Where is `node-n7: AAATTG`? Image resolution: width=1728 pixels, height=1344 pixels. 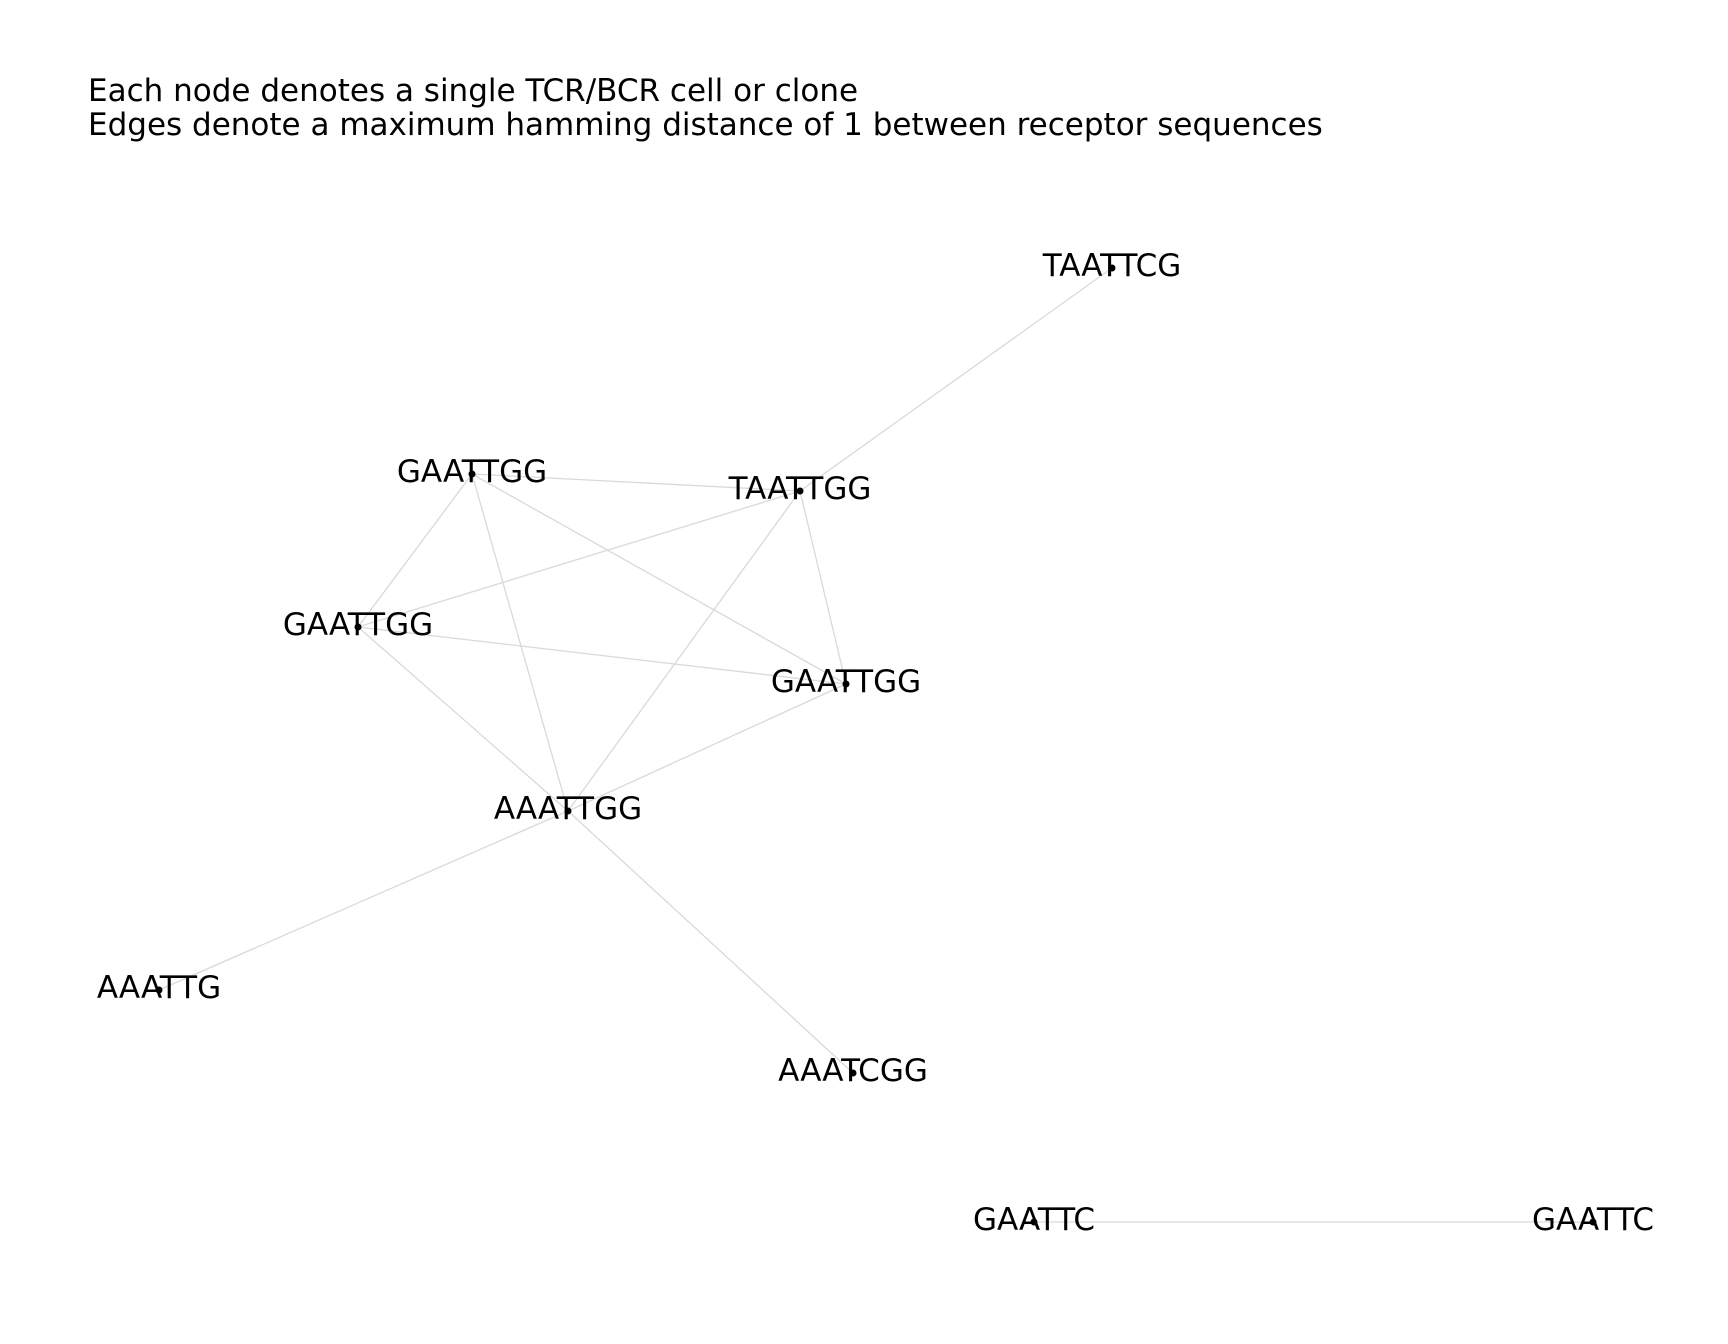
node-n7: AAATTG is located at coordinates (159, 988).